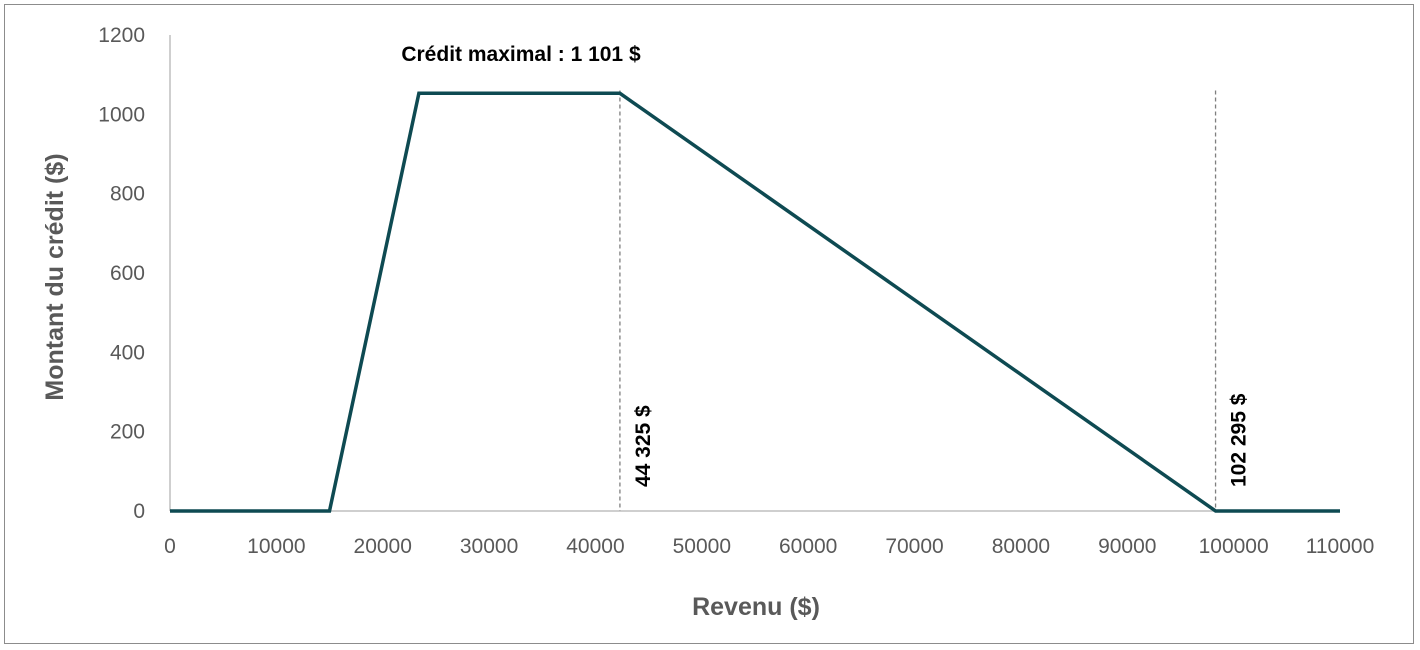 The width and height of the screenshot is (1420, 650). Describe the element at coordinates (1340, 546) in the screenshot. I see `x-tick-label: 110000` at that location.